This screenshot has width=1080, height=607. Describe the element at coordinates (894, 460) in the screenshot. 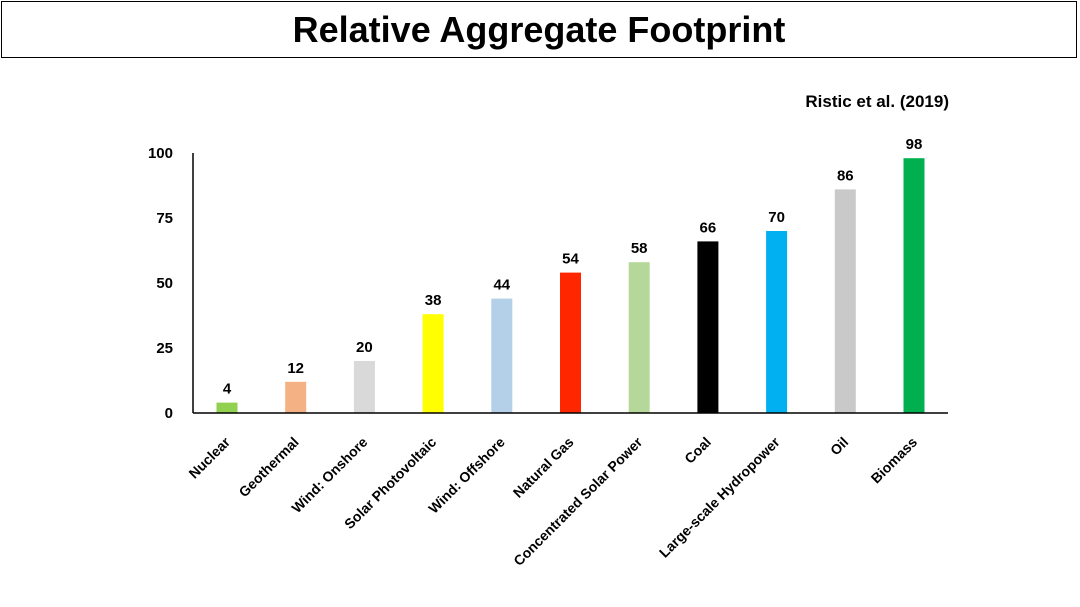

I see `category-label: Biomass` at that location.